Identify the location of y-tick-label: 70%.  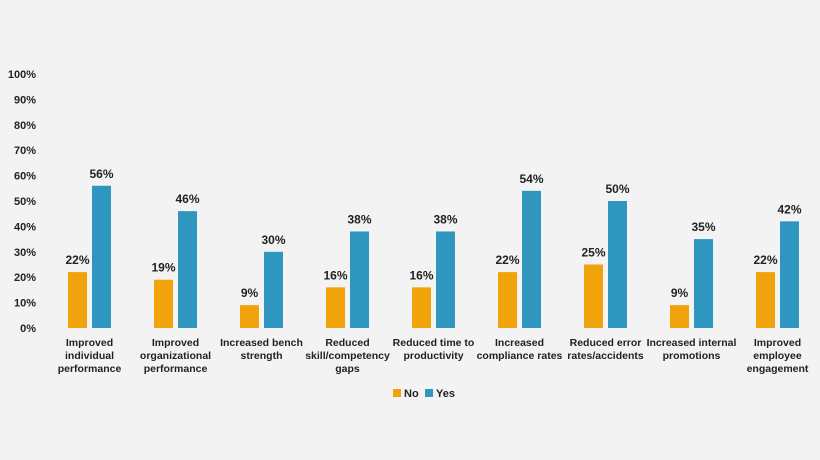
(25, 151).